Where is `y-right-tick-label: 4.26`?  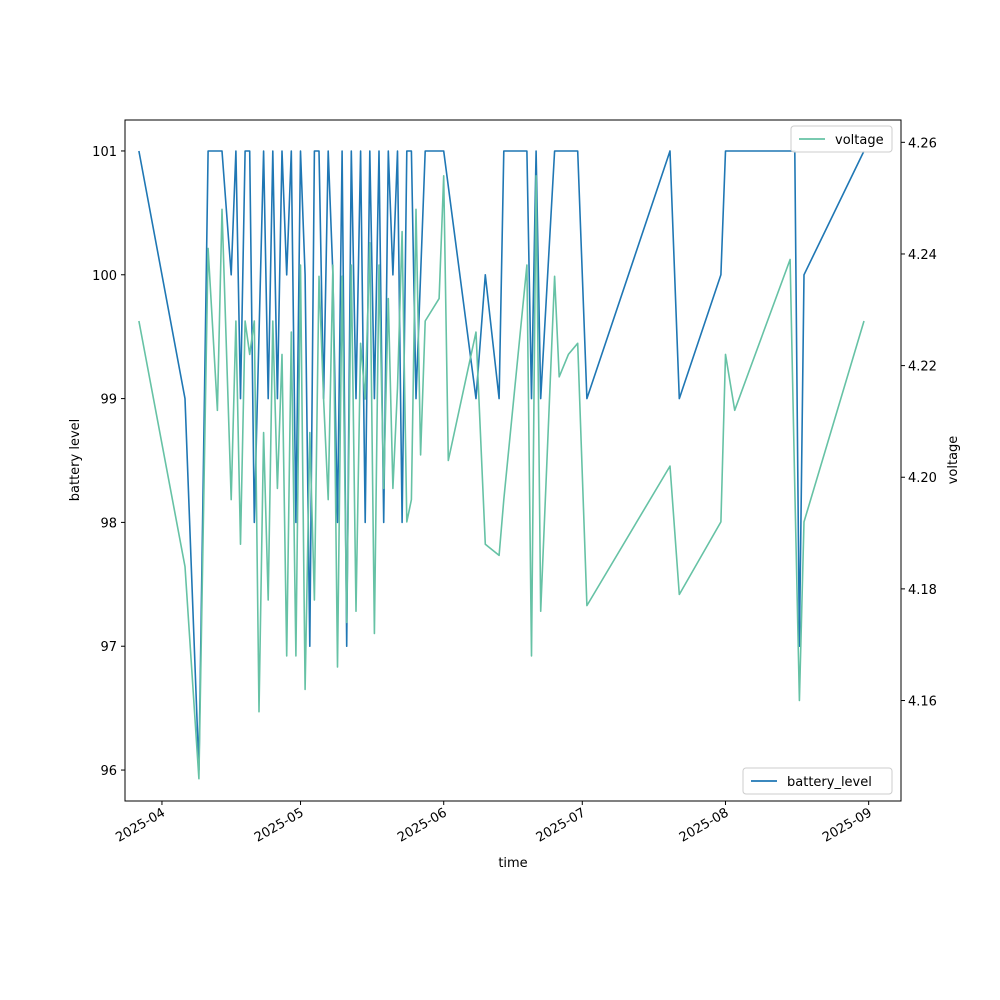
y-right-tick-label: 4.26 is located at coordinates (922, 143).